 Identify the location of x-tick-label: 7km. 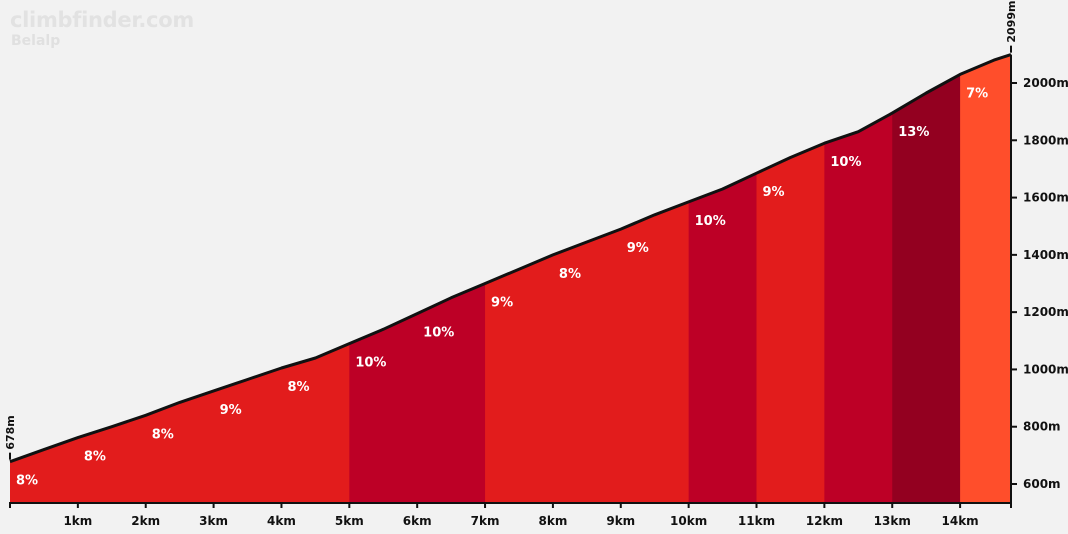
(485, 521).